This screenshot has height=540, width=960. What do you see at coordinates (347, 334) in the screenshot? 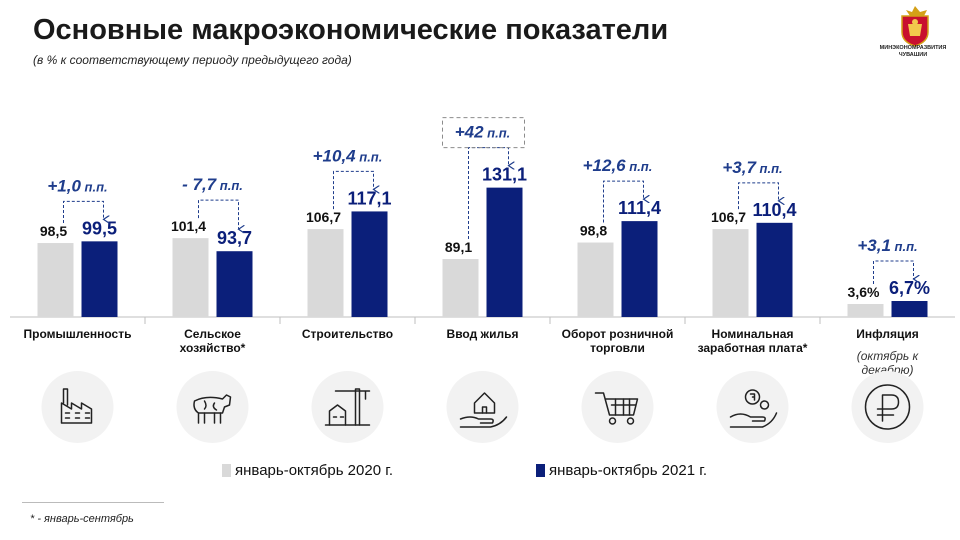
I see `category-label: Строительство` at bounding box center [347, 334].